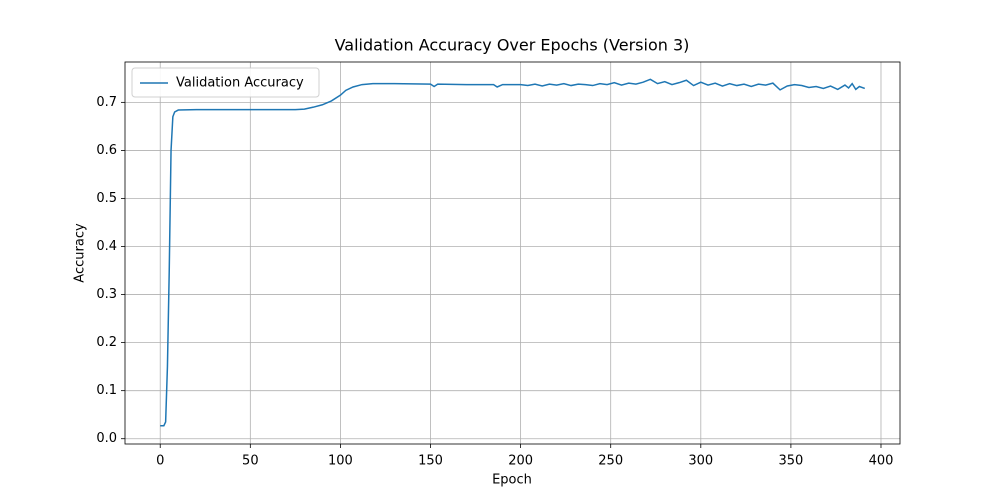  What do you see at coordinates (610, 461) in the screenshot?
I see `x-tick-label: 250` at bounding box center [610, 461].